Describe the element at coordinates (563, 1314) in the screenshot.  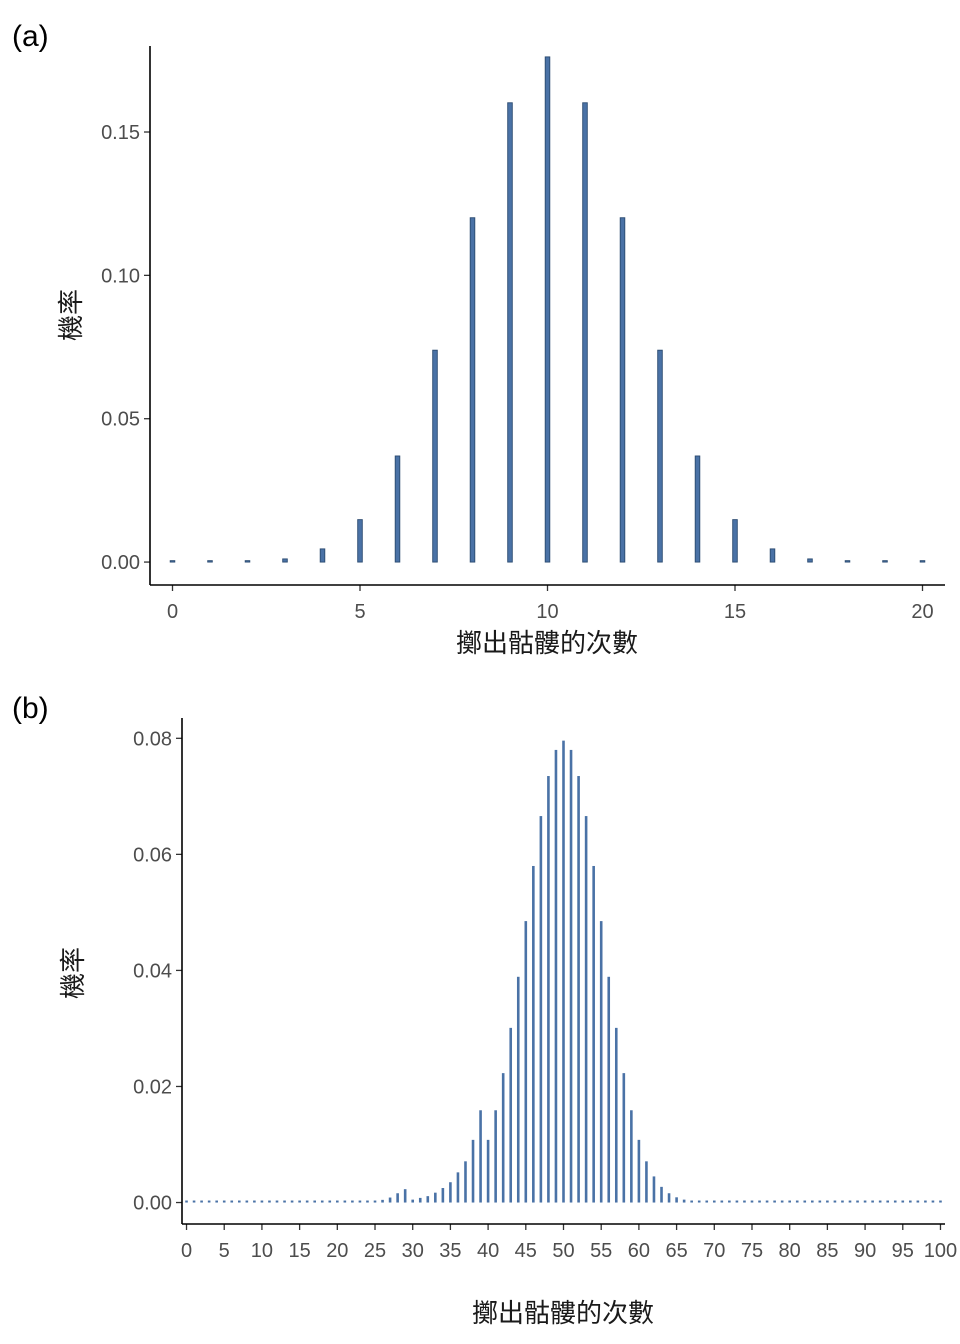
I see `panel-b-x-title: 擲出骷髏的次數` at that location.